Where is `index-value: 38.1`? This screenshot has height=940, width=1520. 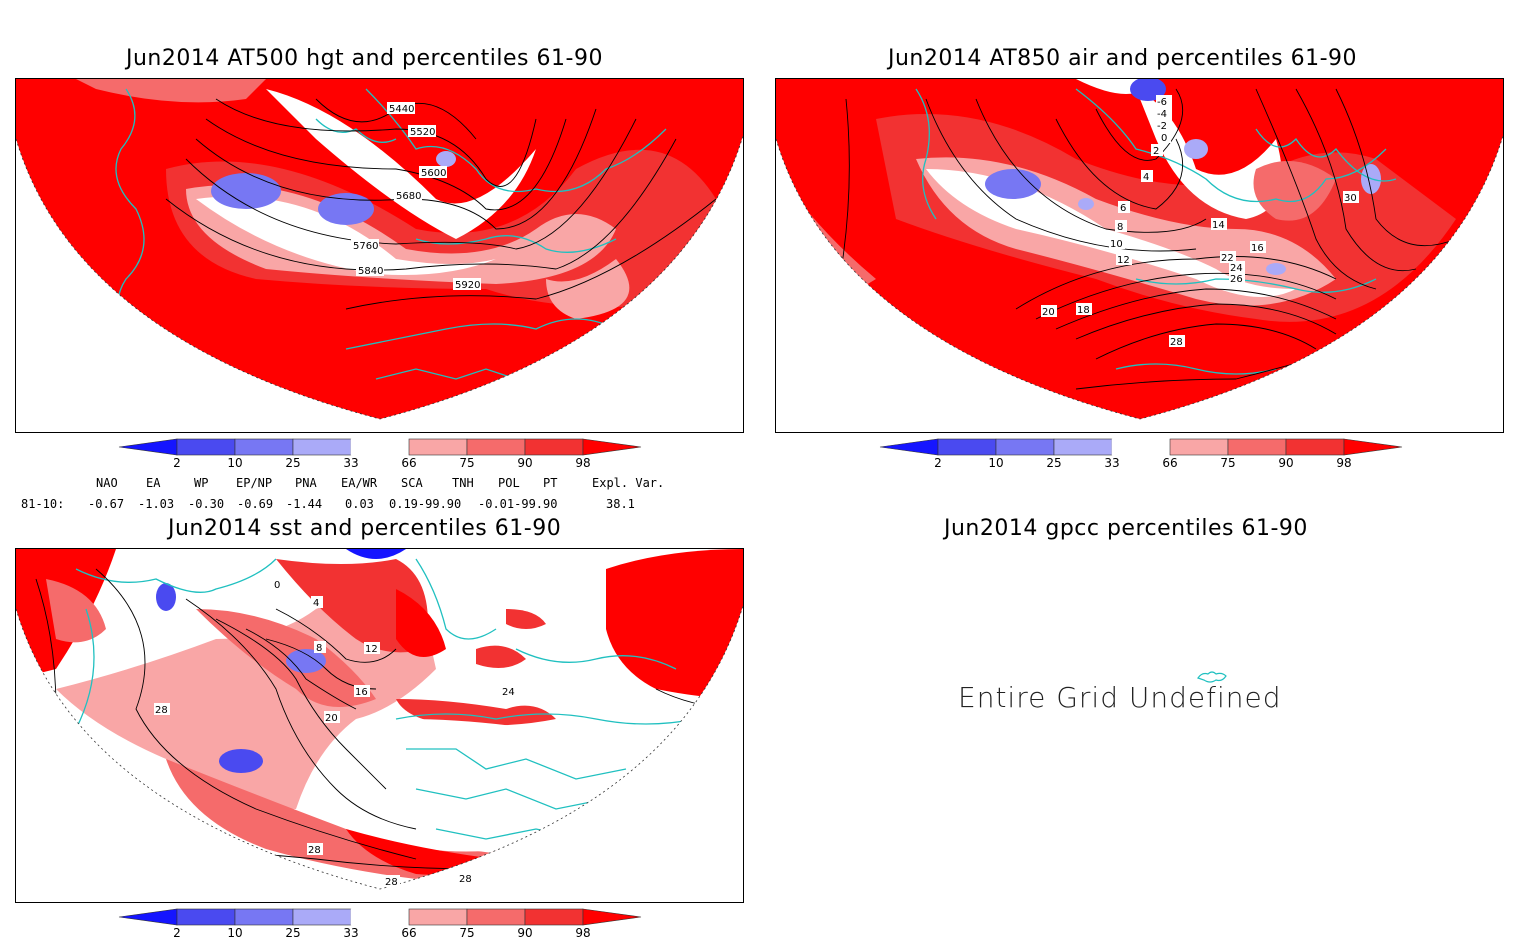
index-value: 38.1 is located at coordinates (620, 504).